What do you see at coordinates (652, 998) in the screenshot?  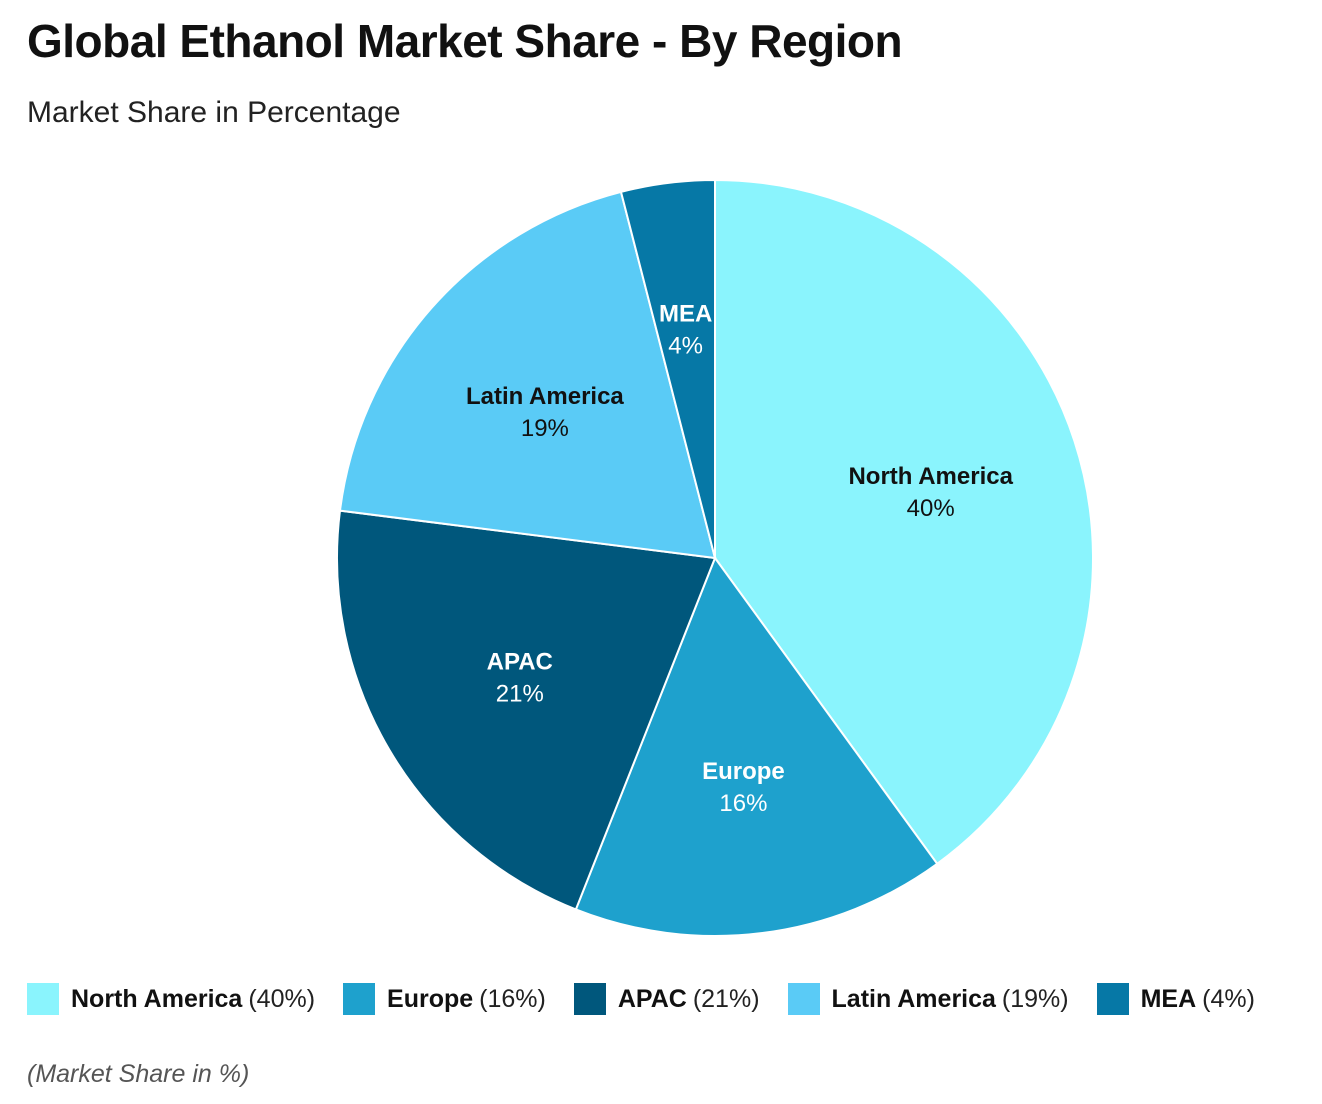 I see `legend-name-apac: APAC` at bounding box center [652, 998].